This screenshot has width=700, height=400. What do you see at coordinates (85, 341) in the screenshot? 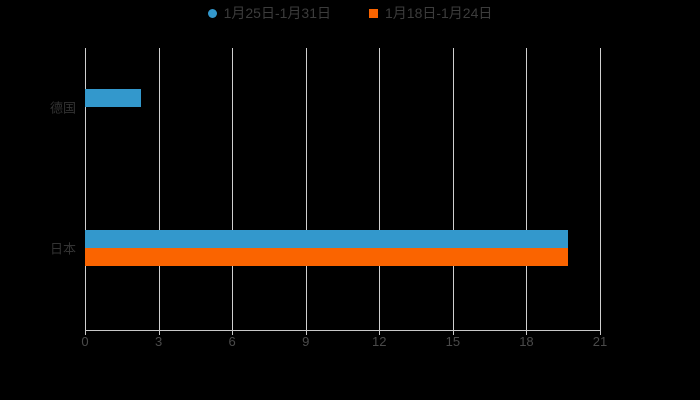
I see `x-tick-label-0: 0` at bounding box center [85, 341].